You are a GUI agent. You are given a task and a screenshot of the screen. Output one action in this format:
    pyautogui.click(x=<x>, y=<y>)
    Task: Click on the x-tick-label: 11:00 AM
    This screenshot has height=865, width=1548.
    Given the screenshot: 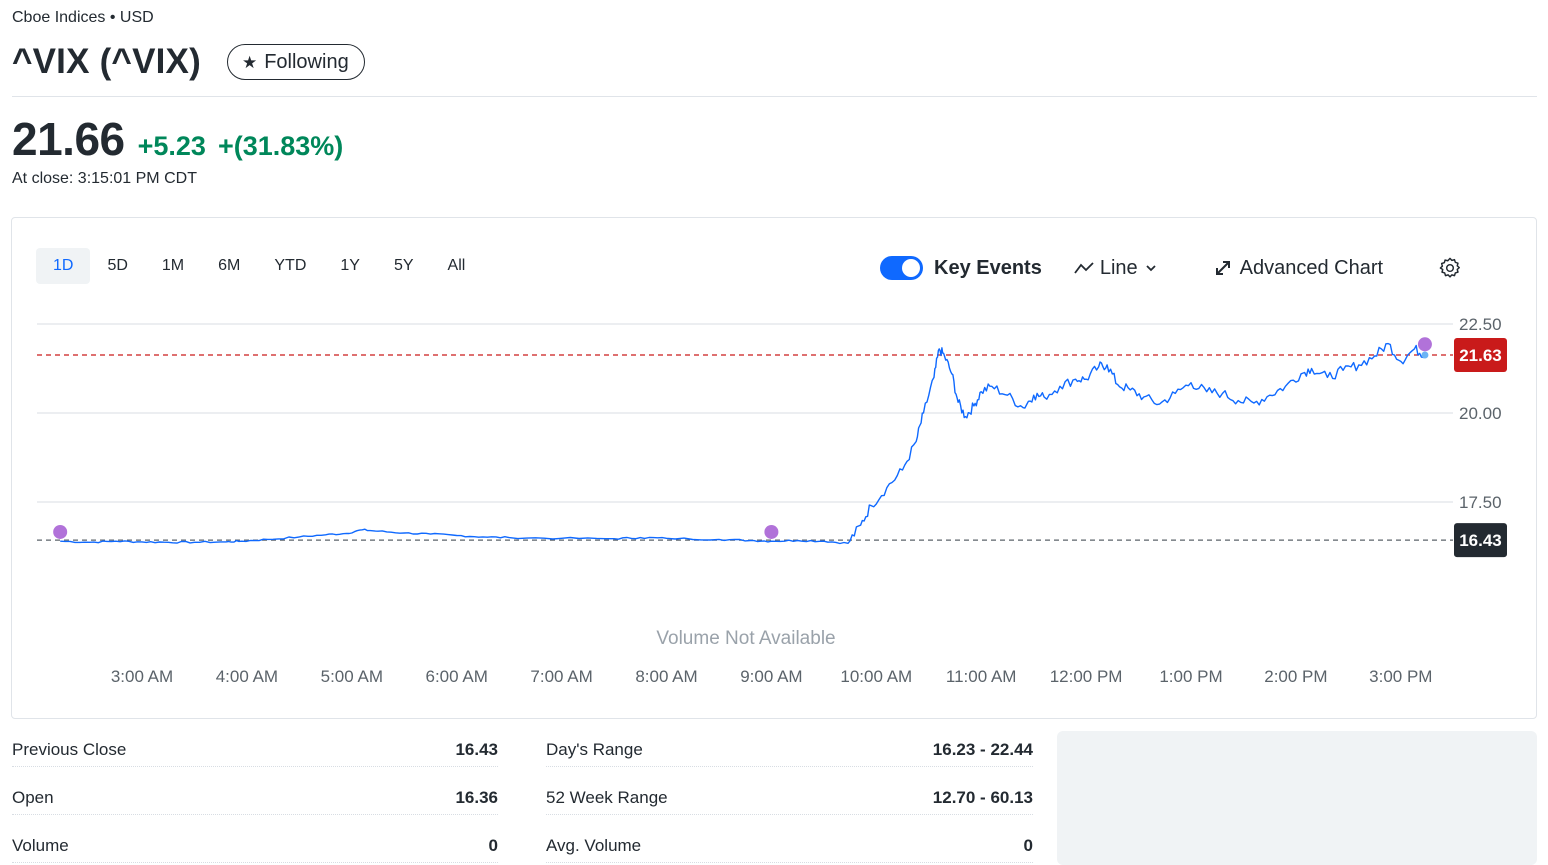 What is the action you would take?
    pyautogui.click(x=981, y=676)
    